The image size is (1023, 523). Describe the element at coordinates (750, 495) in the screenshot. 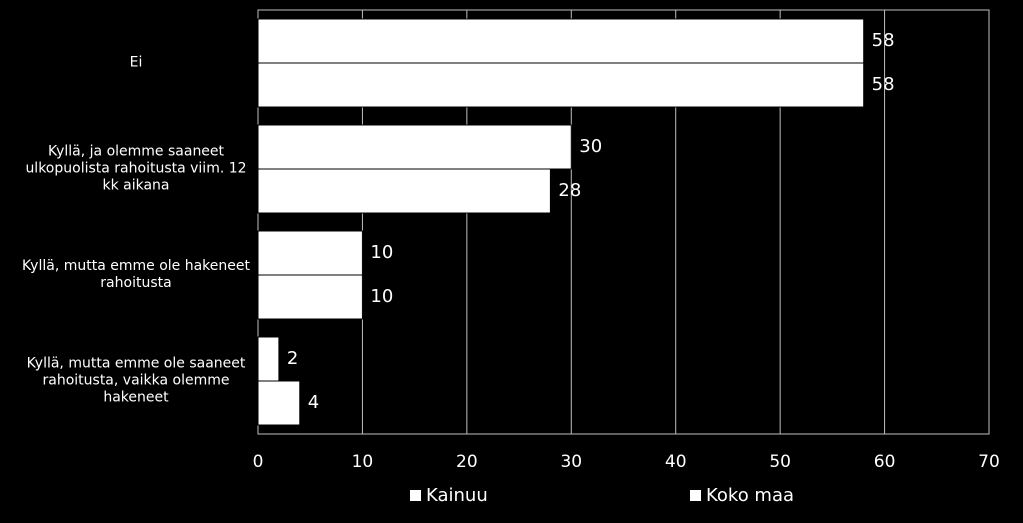

I see `legend-label: Koko maa` at that location.